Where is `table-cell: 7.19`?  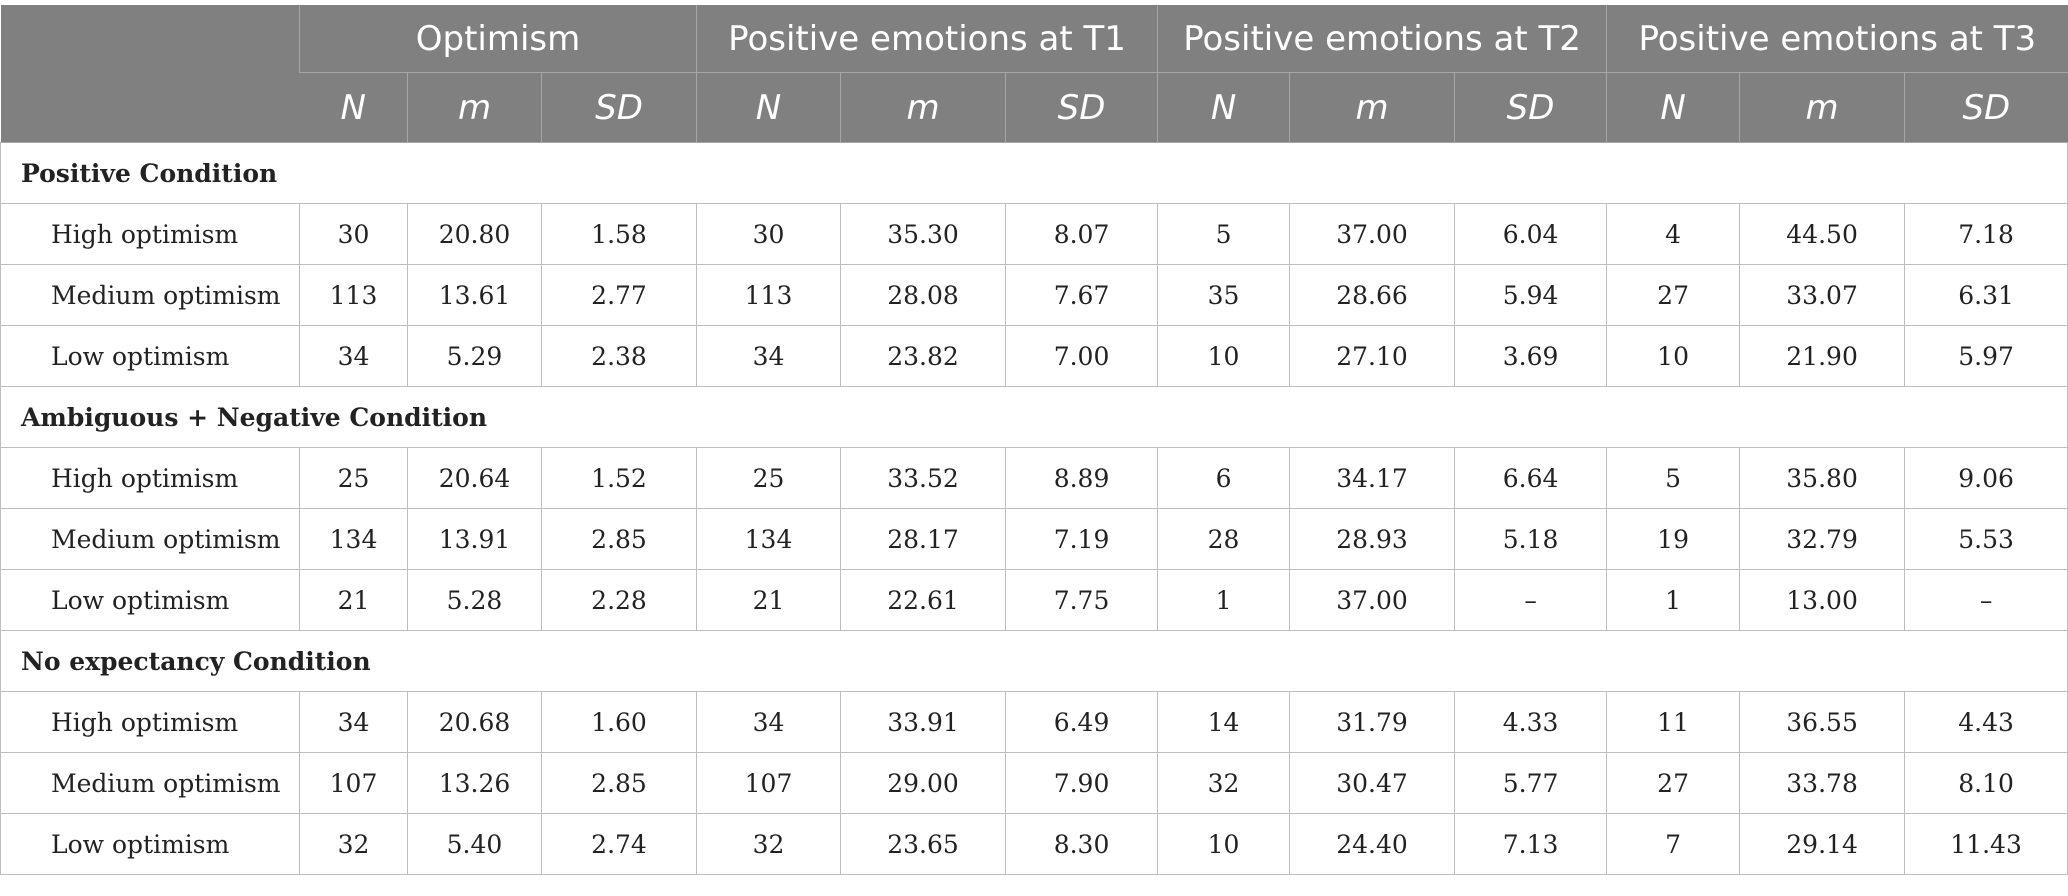
table-cell: 7.19 is located at coordinates (1081, 539).